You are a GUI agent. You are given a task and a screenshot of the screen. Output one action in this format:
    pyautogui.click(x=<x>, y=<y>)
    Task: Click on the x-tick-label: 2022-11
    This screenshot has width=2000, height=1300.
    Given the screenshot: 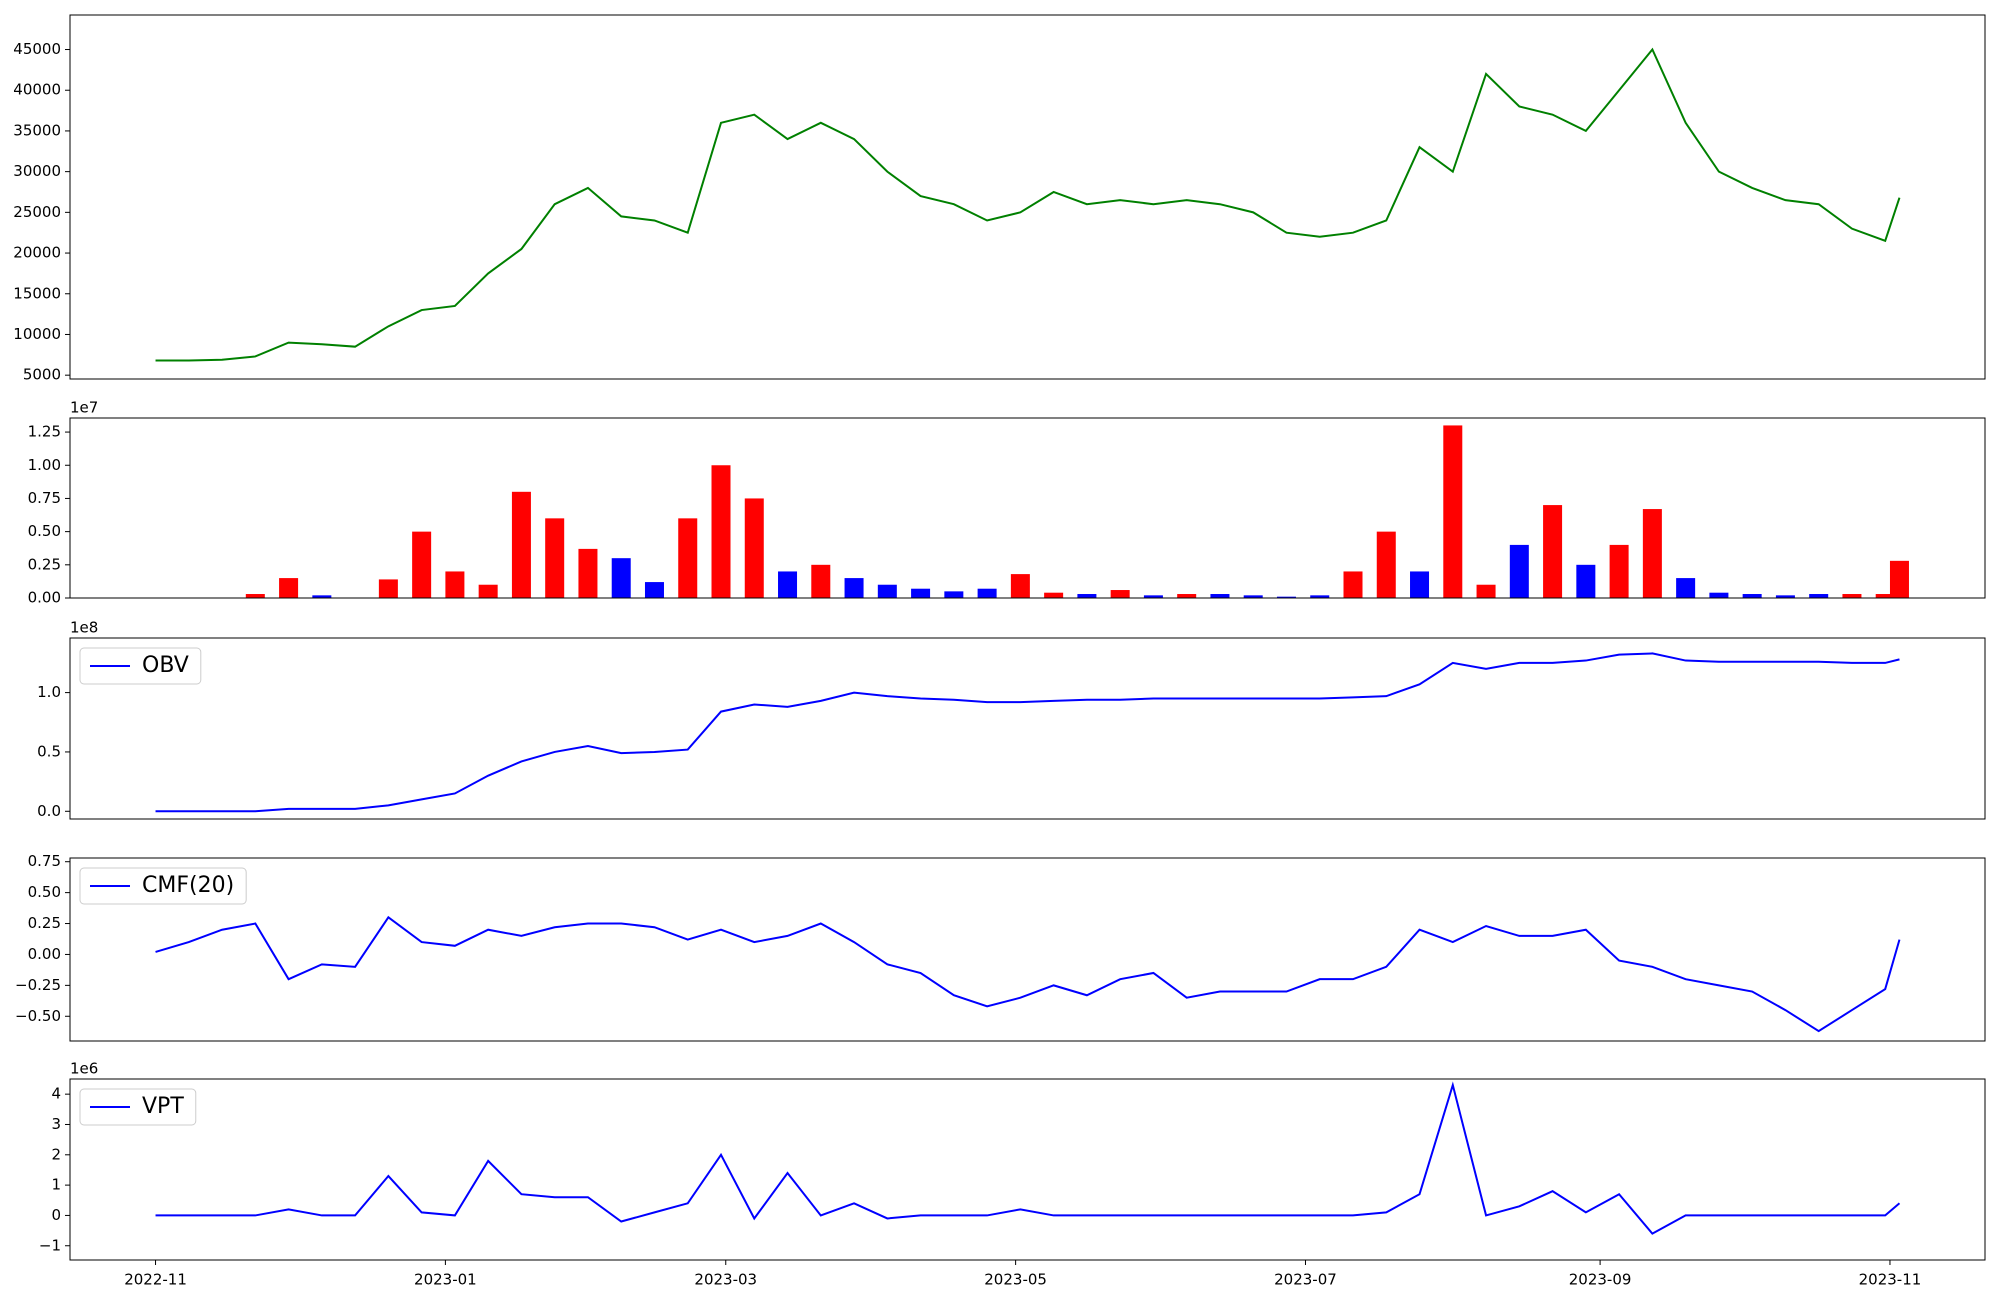 What is the action you would take?
    pyautogui.click(x=155, y=1280)
    